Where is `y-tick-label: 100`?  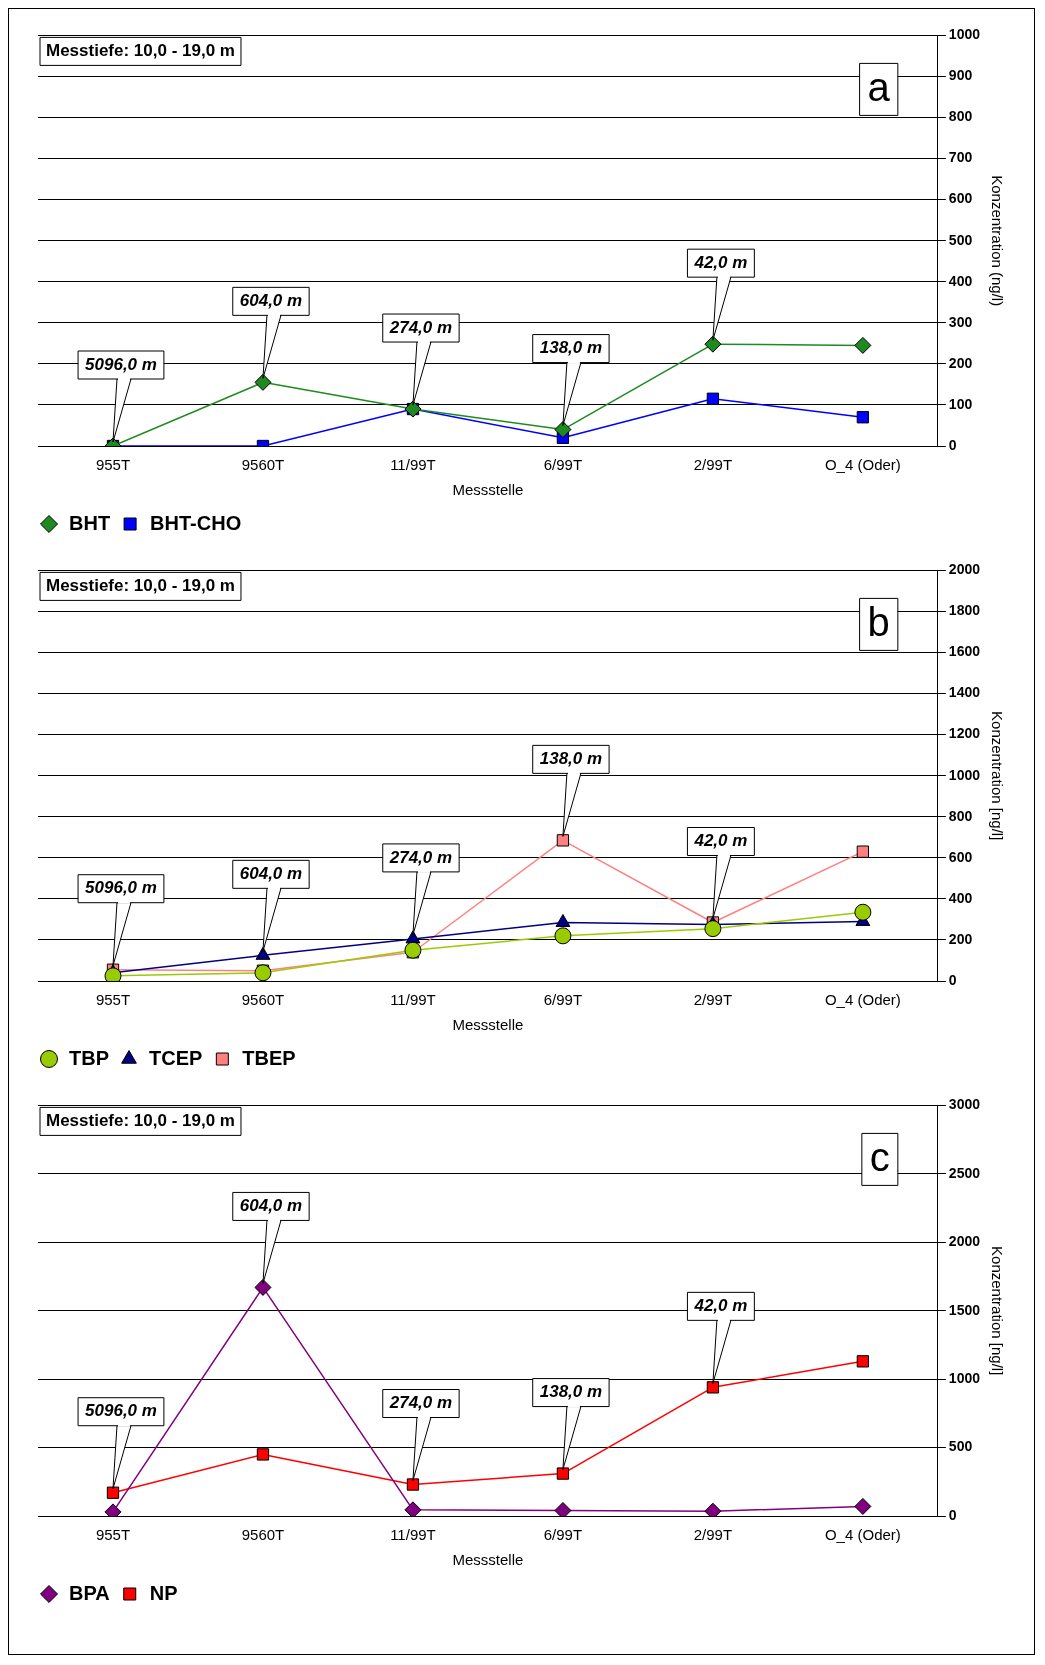
y-tick-label: 100 is located at coordinates (960, 403).